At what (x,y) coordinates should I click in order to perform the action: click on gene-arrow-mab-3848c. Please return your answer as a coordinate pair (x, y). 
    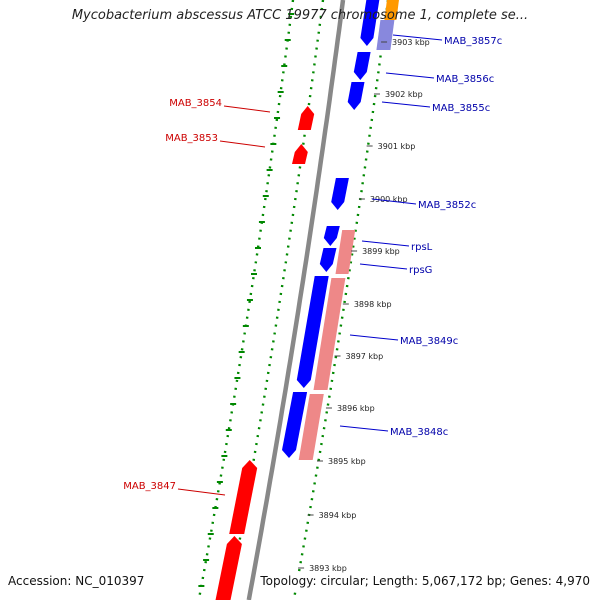
    Looking at the image, I should click on (295, 425).